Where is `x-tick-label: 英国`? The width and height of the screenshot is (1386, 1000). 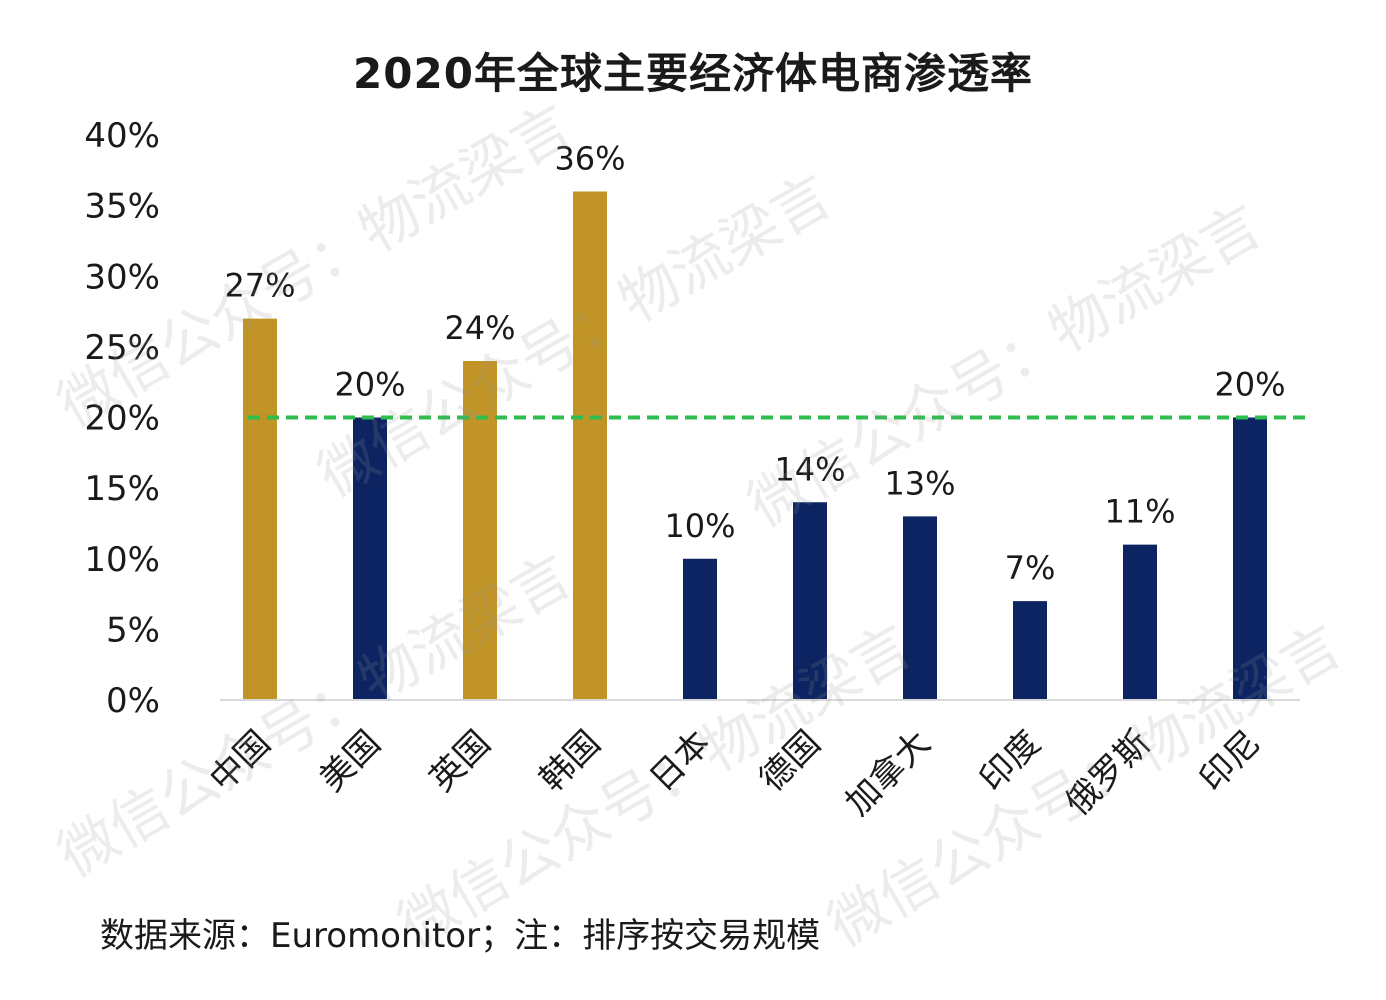
x-tick-label: 英国 is located at coordinates (460, 761).